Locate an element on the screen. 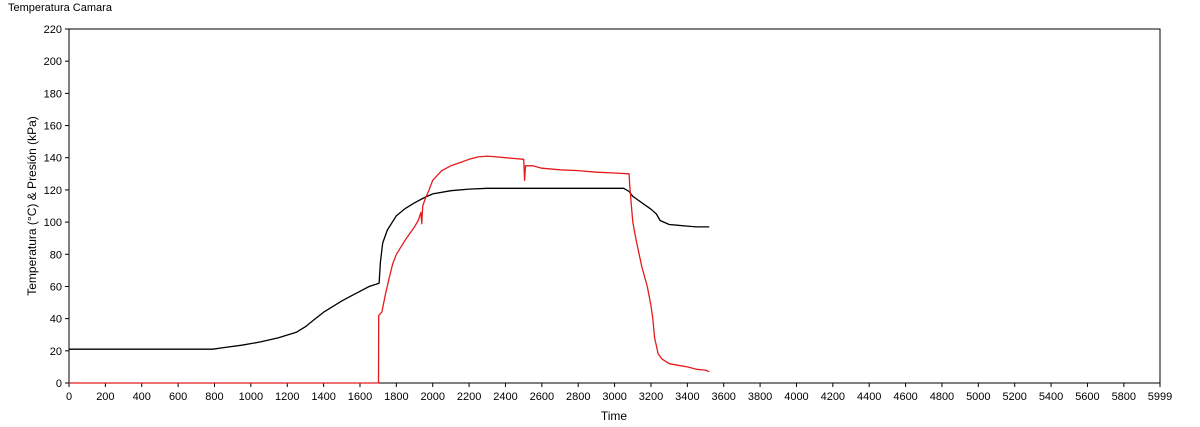  y-tick-label: 200 is located at coordinates (53, 62).